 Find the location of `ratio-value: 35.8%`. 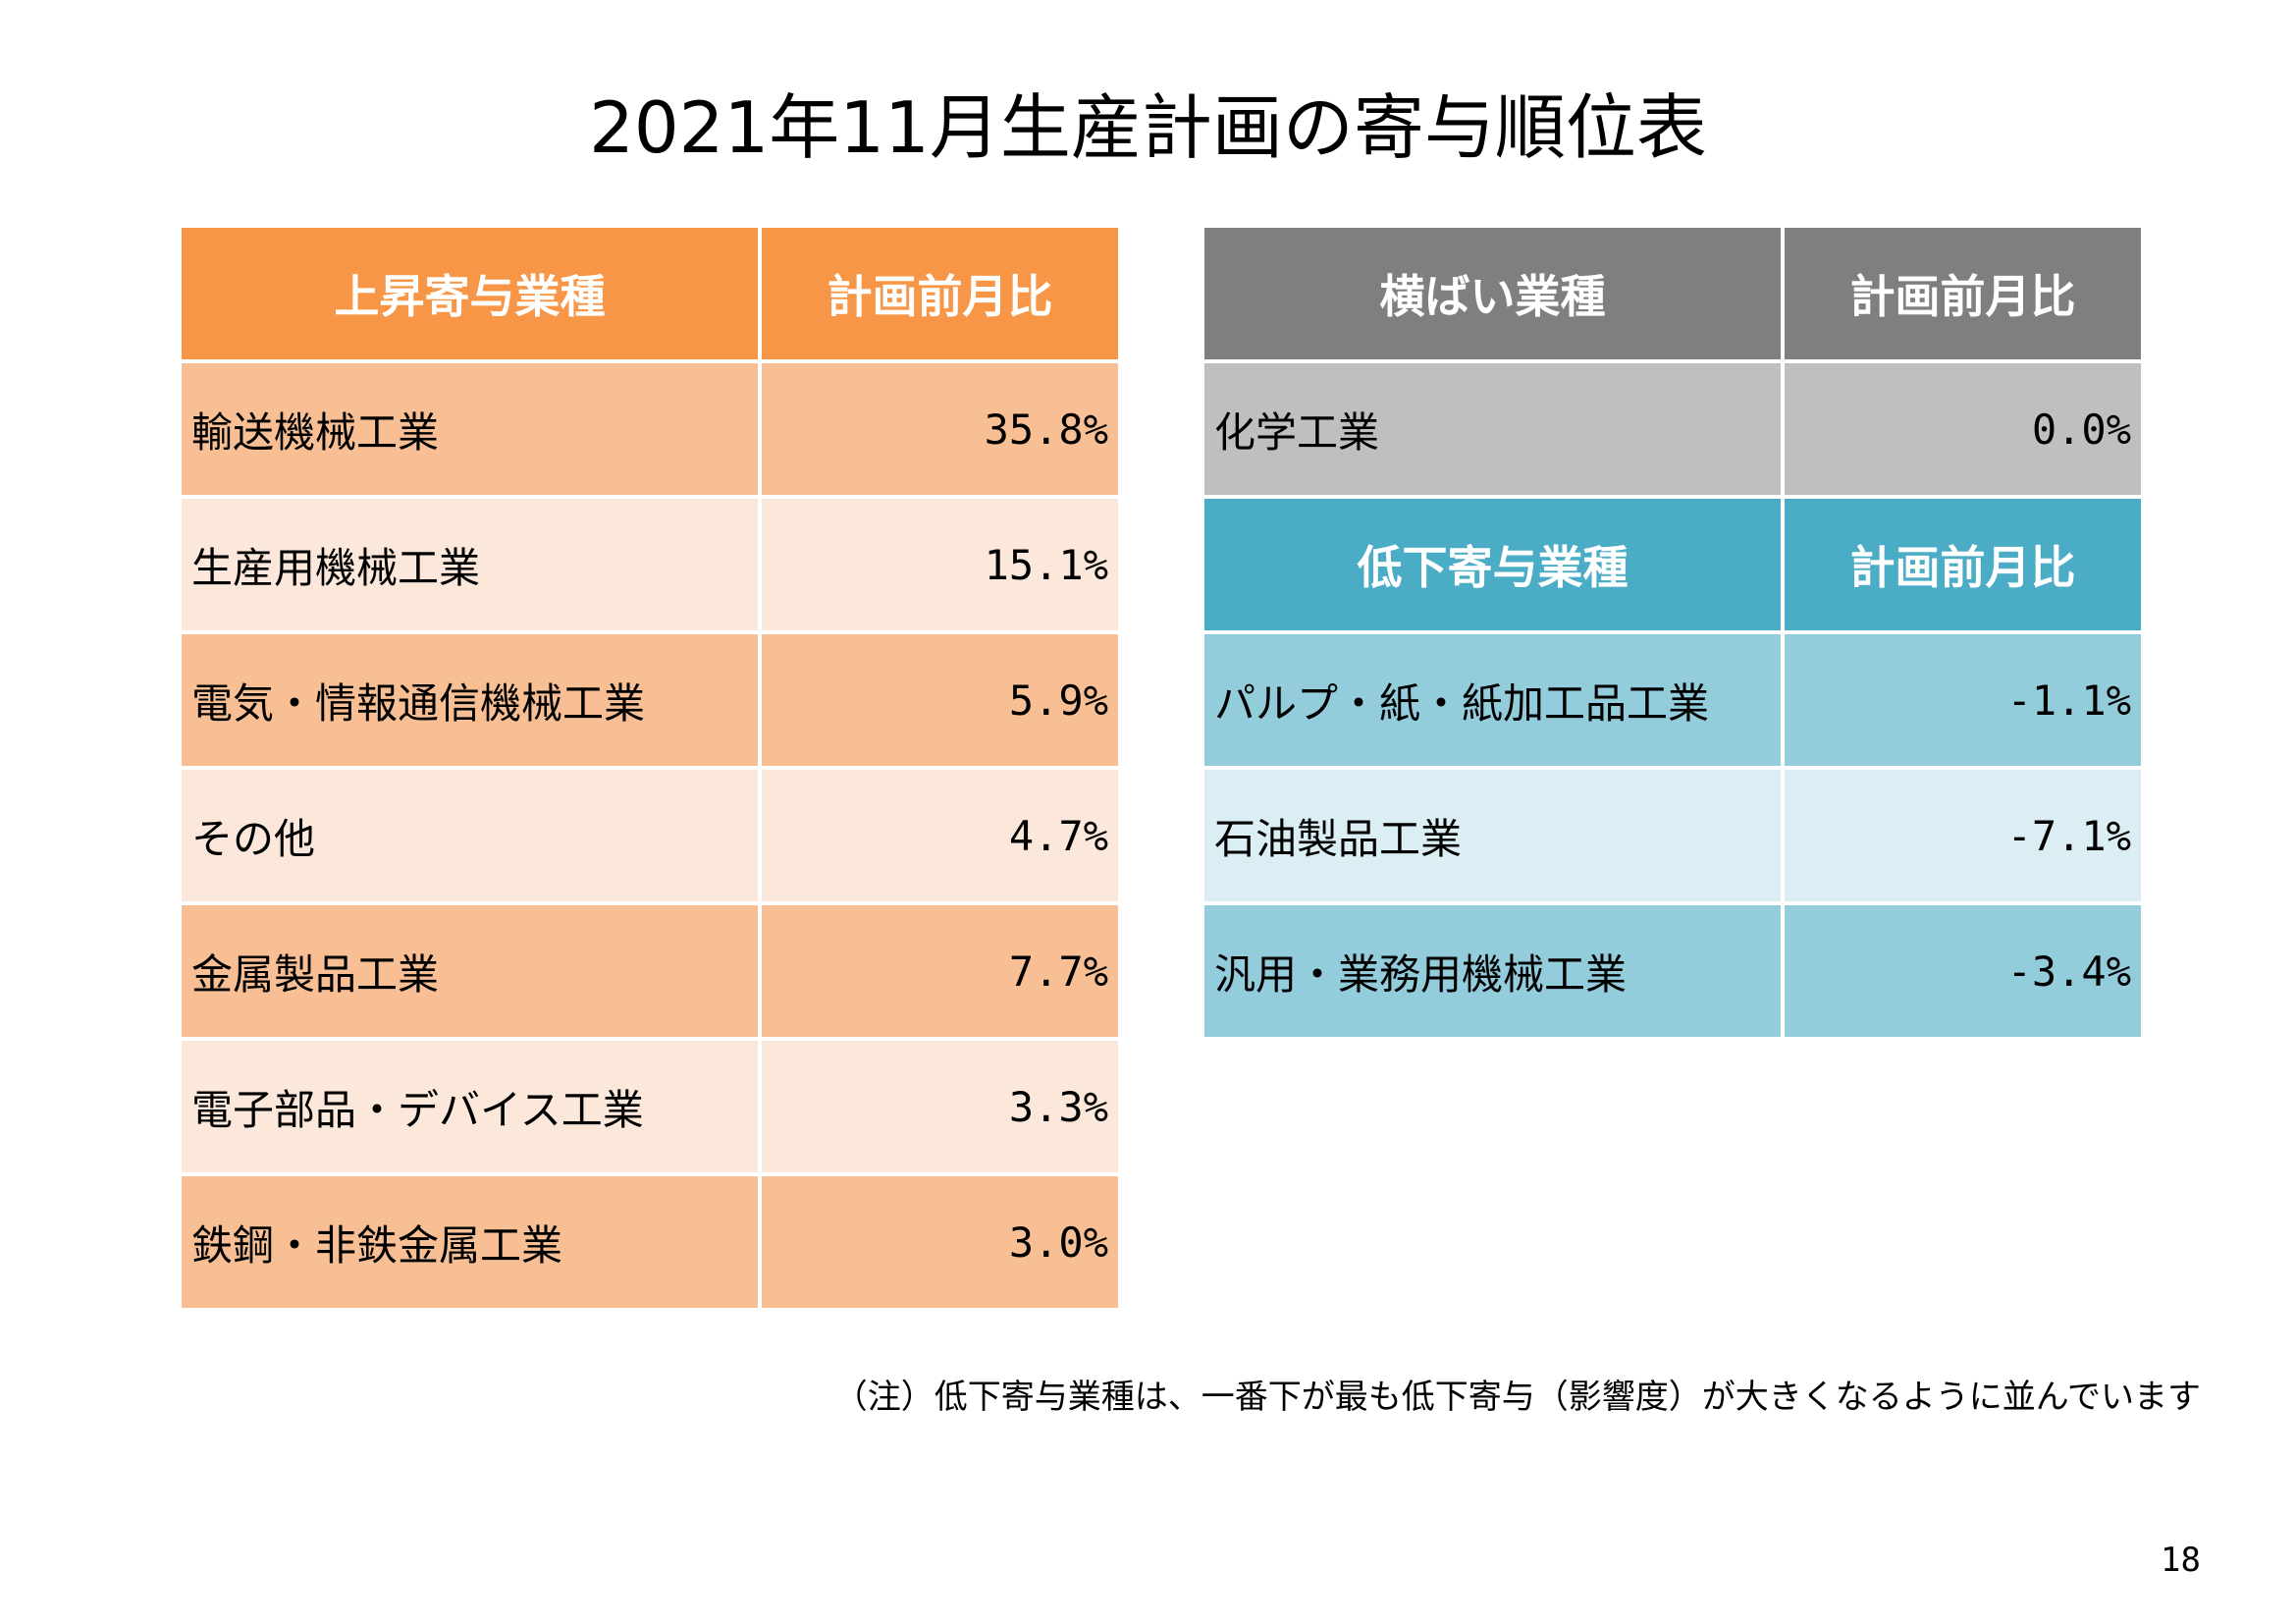

ratio-value: 35.8% is located at coordinates (940, 429).